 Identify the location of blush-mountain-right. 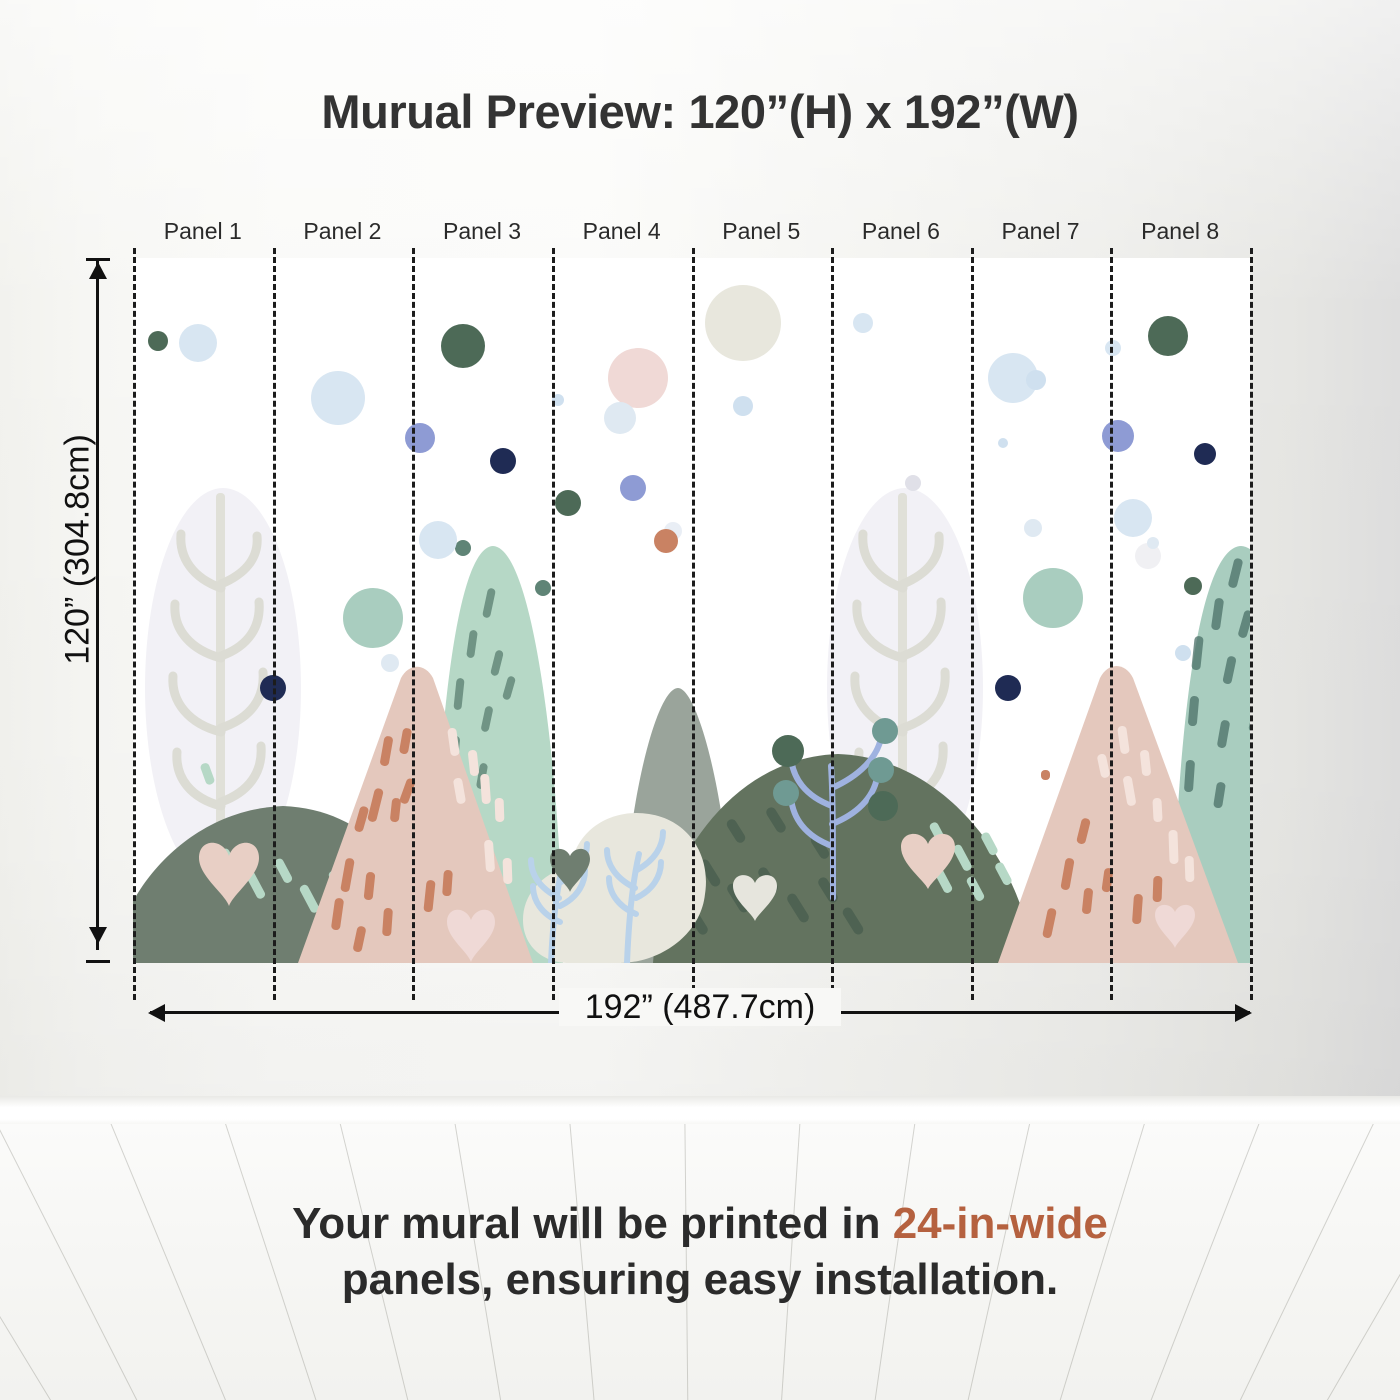
(1118, 814).